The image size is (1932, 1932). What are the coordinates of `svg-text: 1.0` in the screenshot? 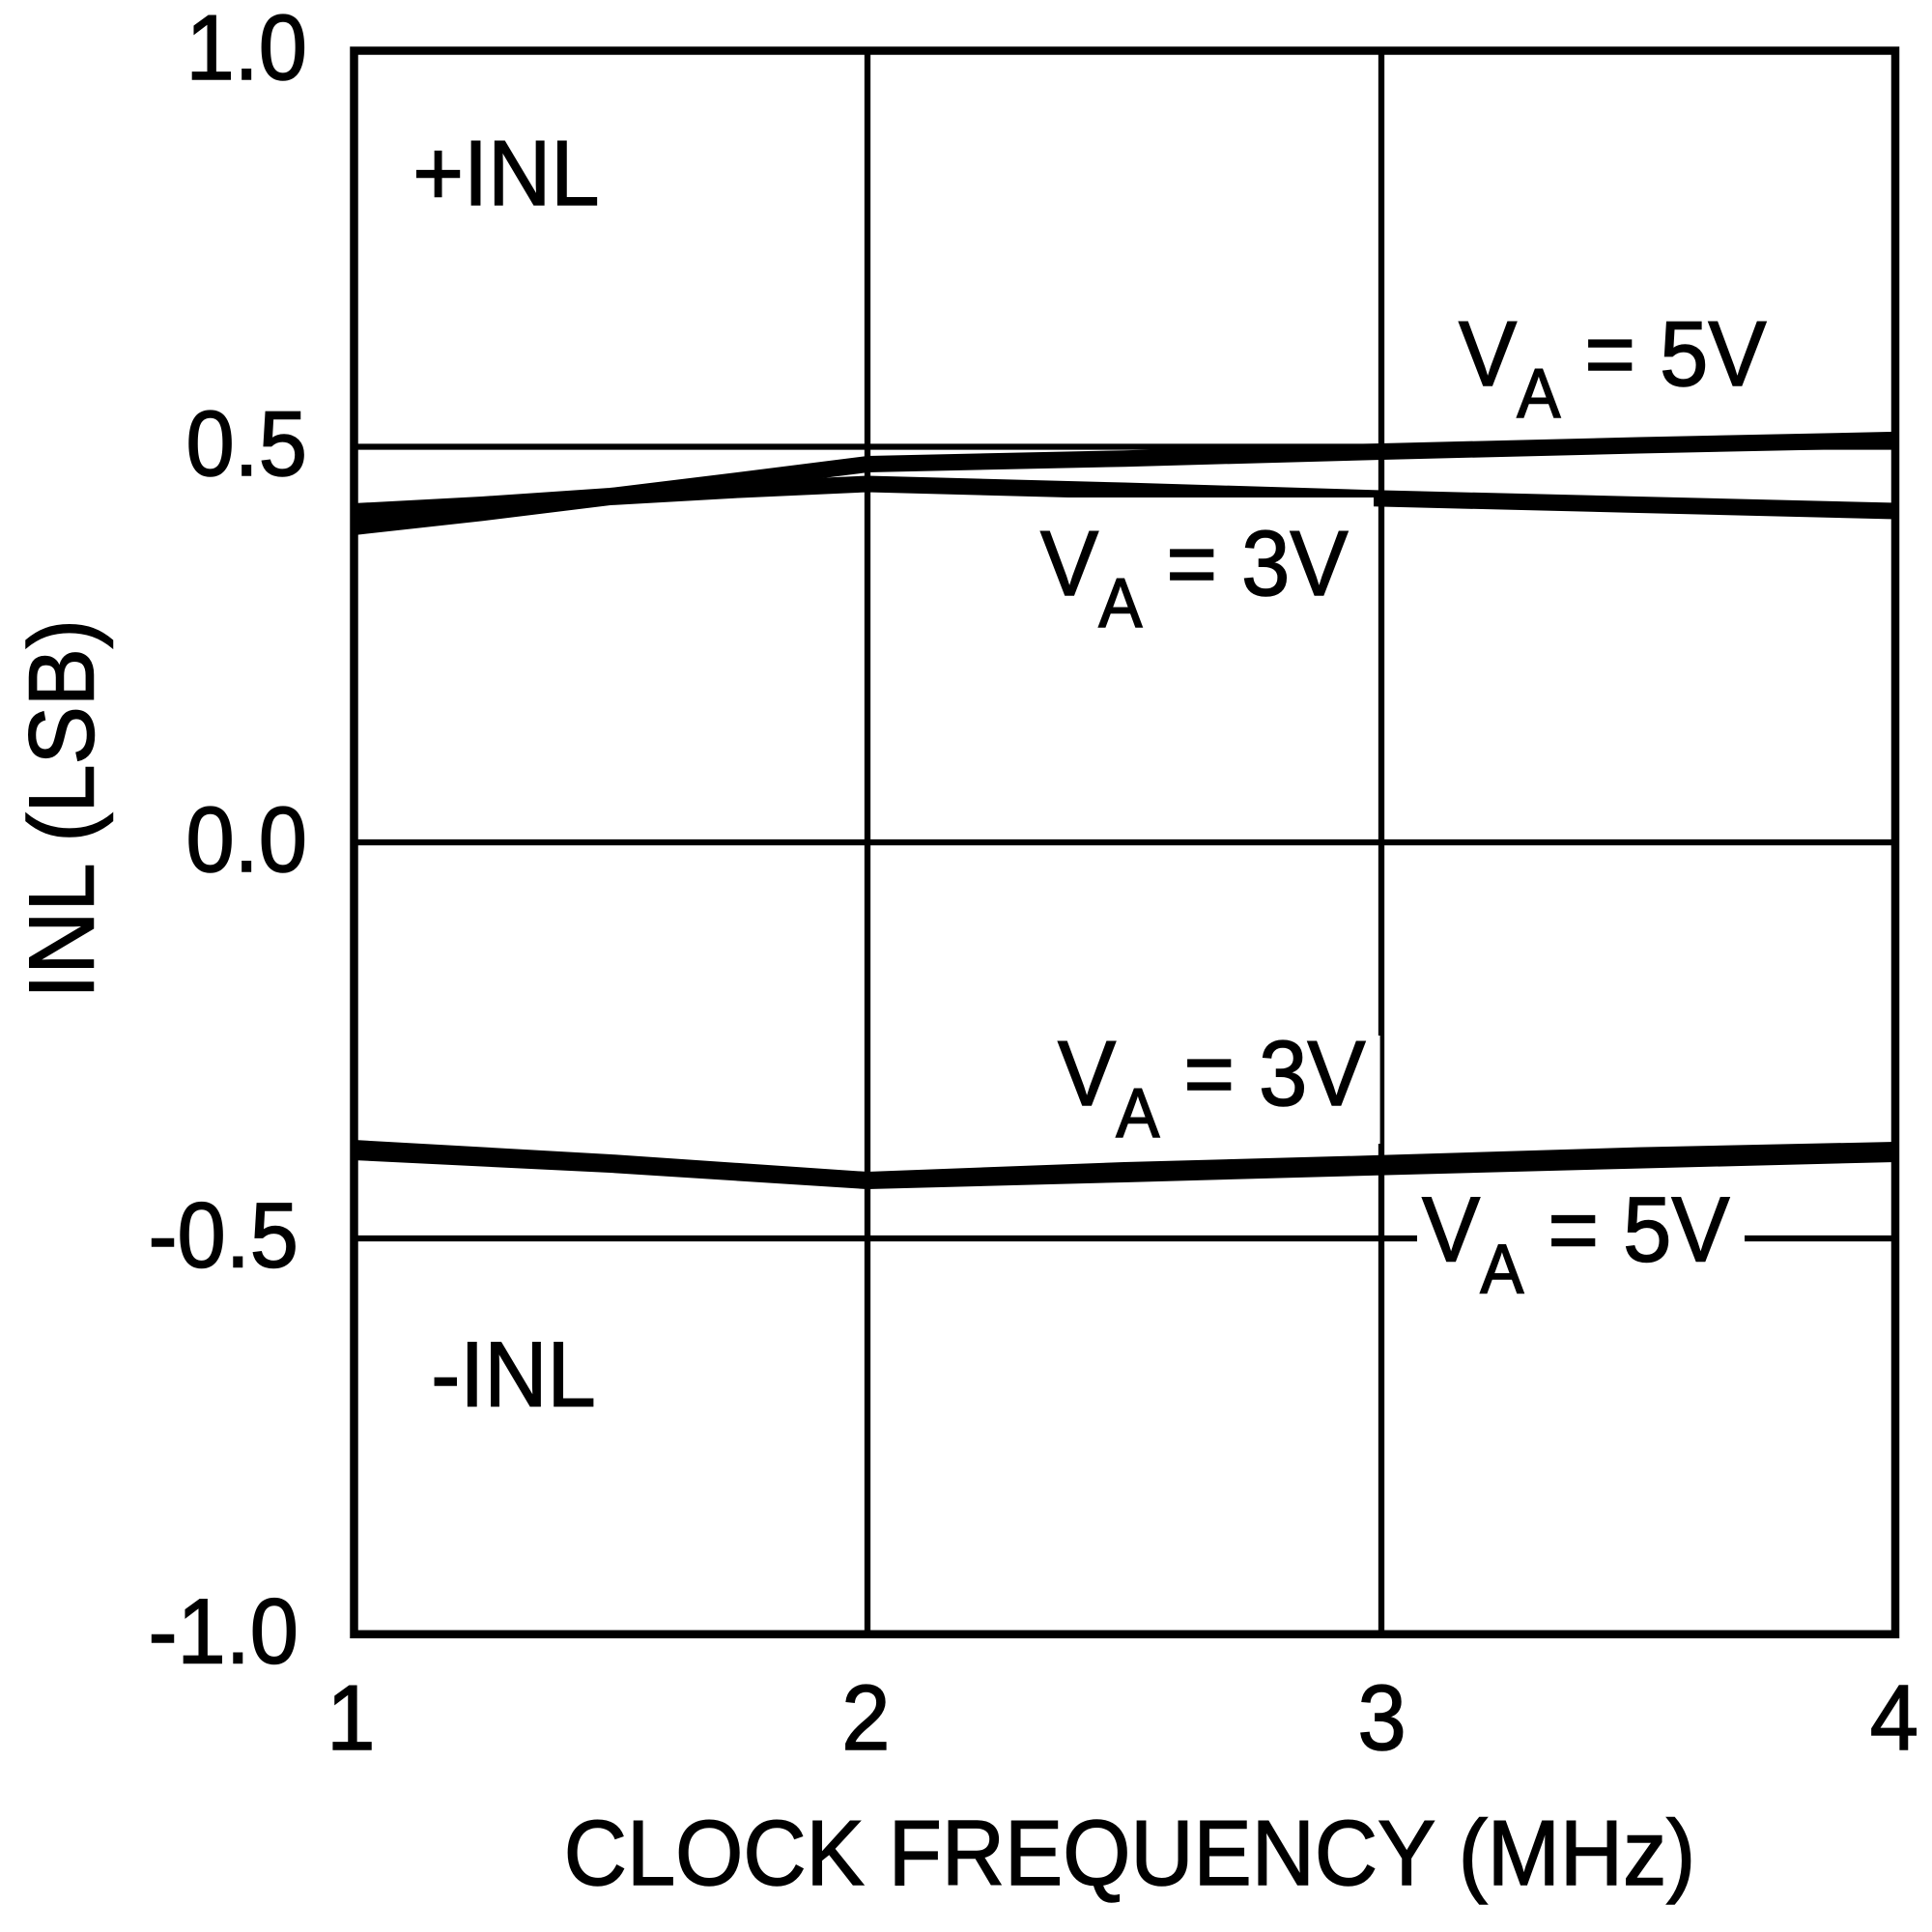 It's located at (246, 49).